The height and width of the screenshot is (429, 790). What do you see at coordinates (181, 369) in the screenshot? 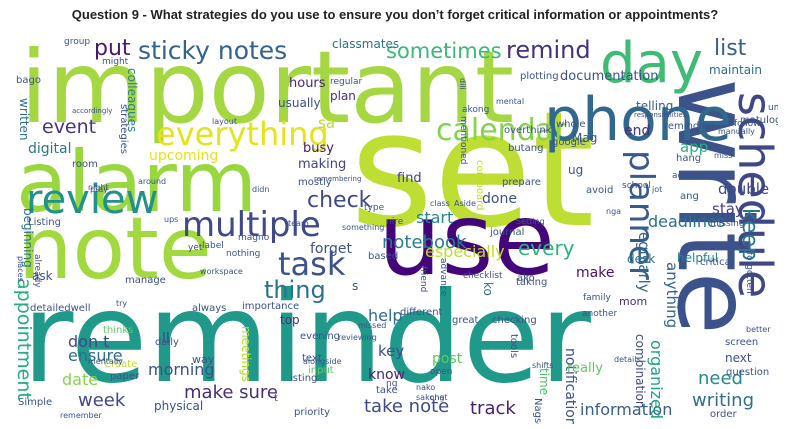
I see `cloud-word: morning` at bounding box center [181, 369].